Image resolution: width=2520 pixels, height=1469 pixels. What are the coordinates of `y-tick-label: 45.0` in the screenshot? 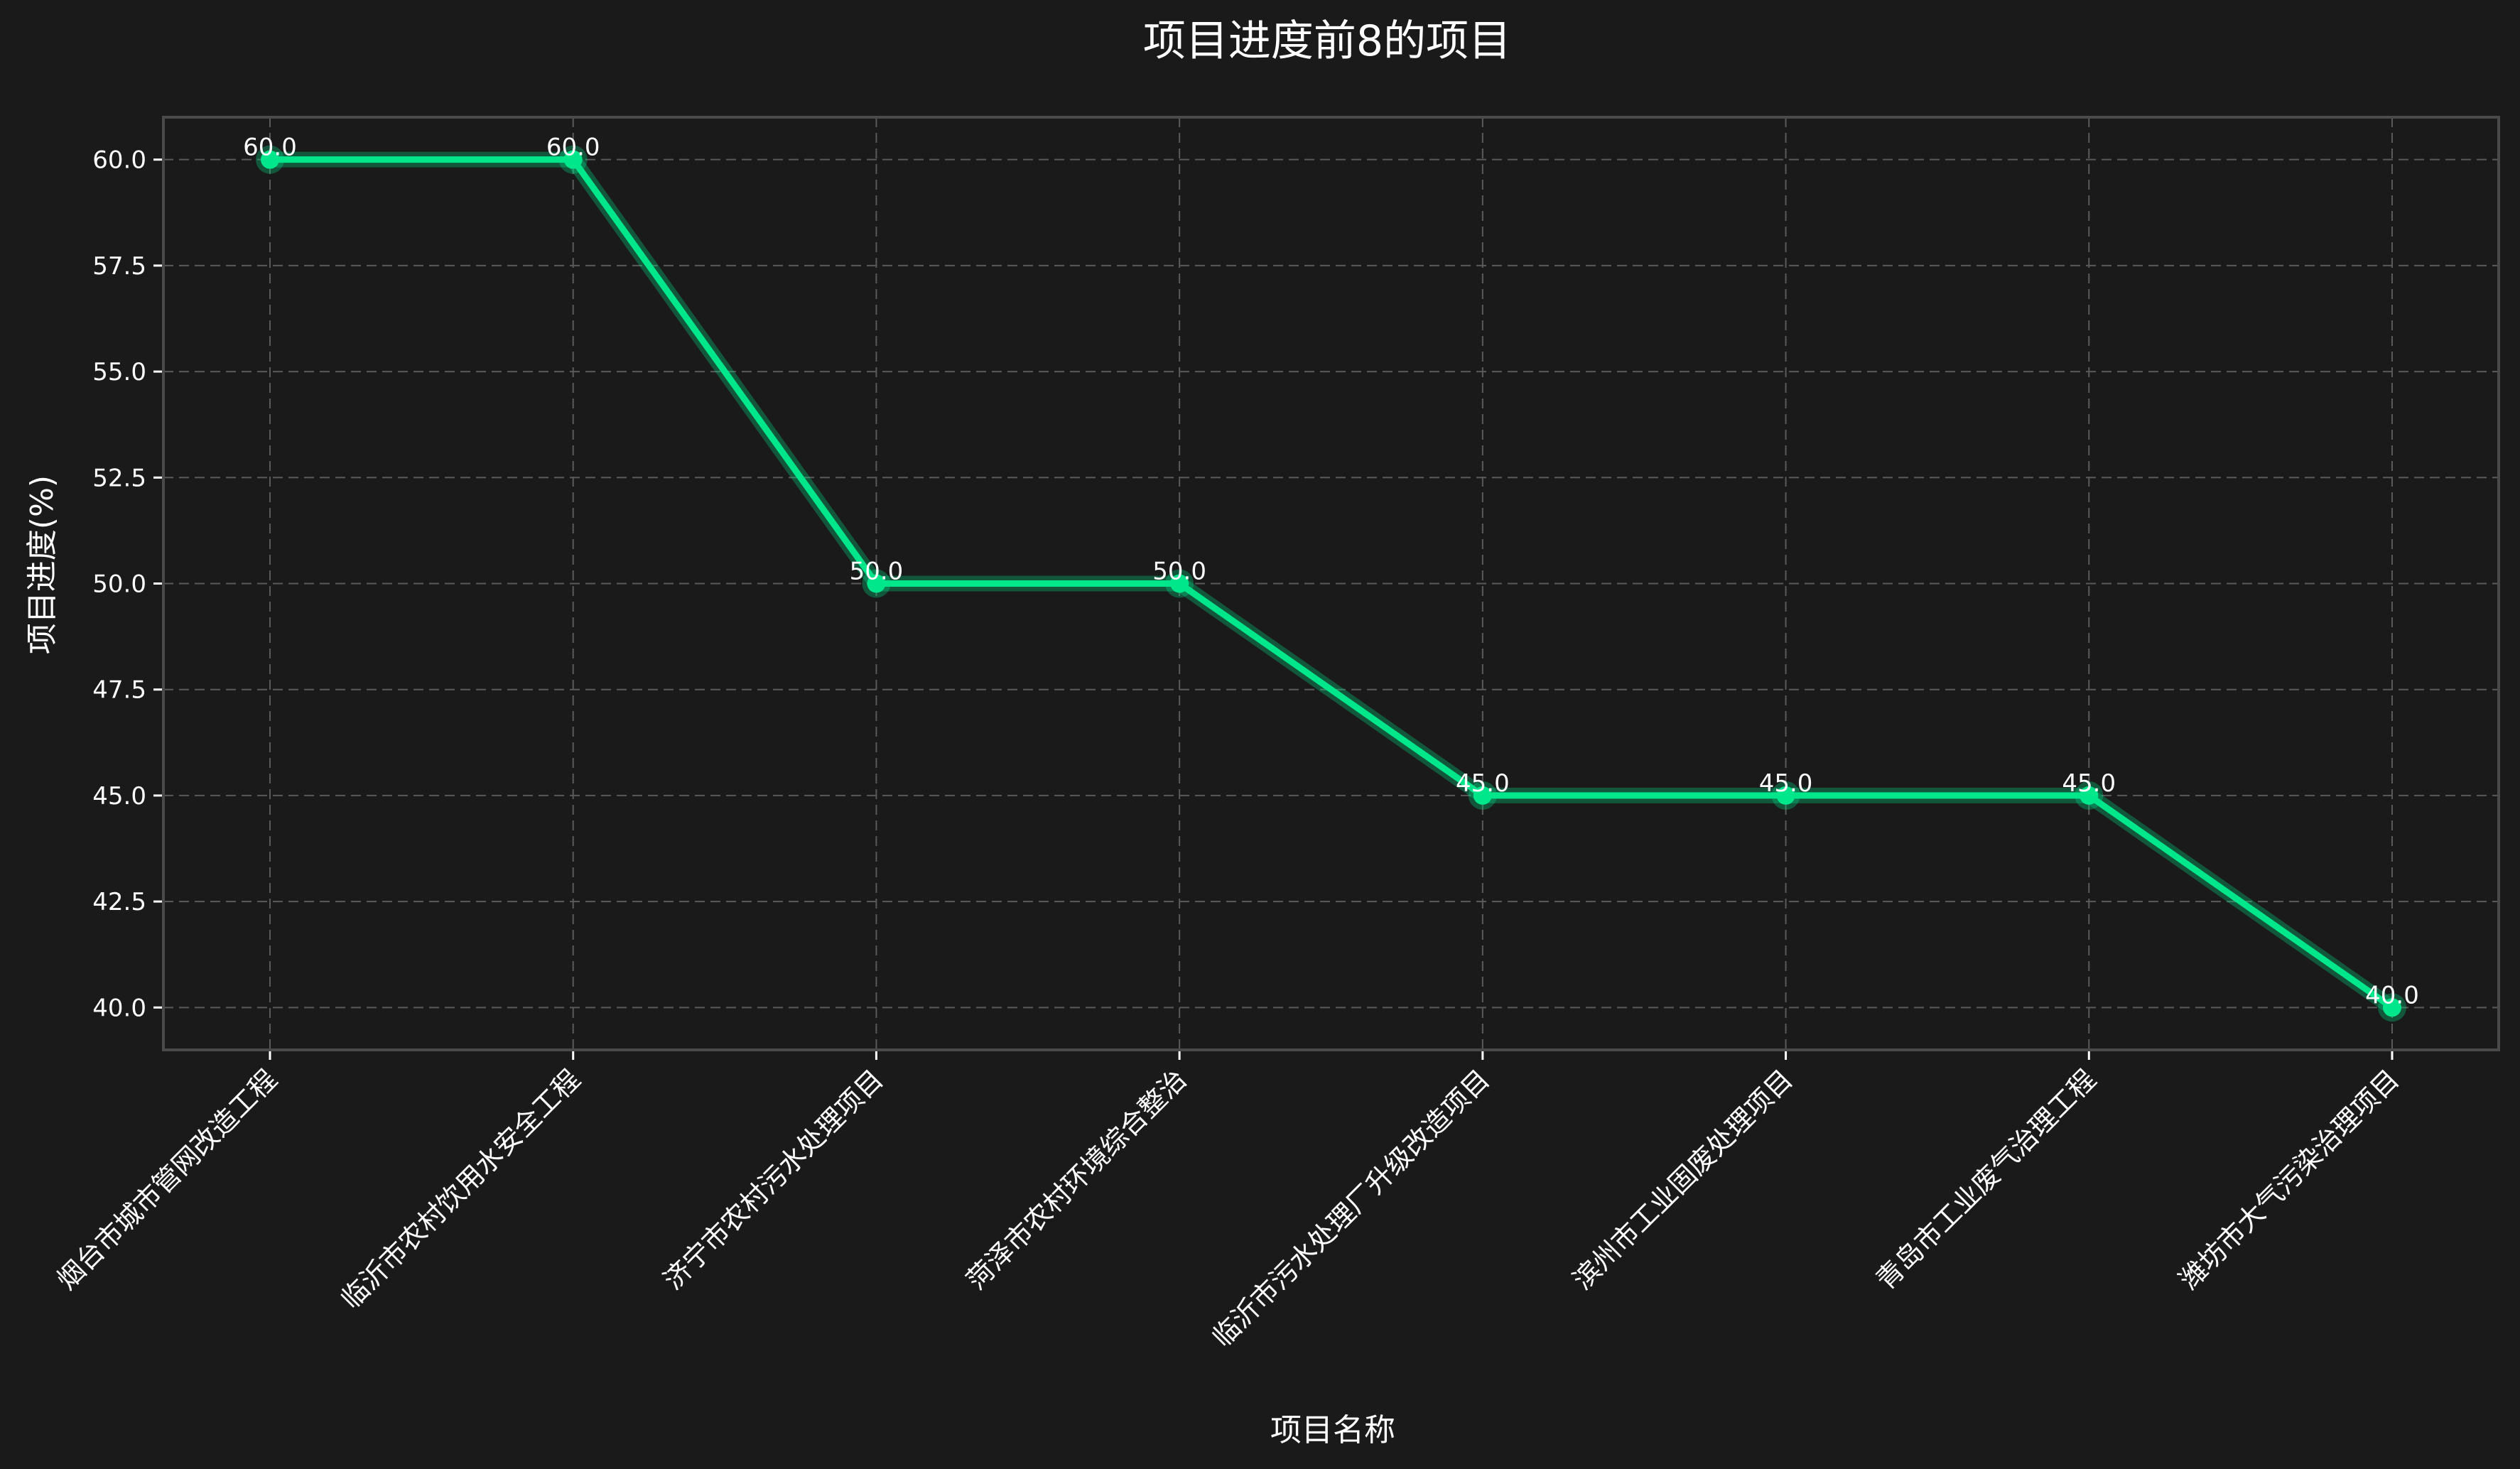 It's located at (119, 796).